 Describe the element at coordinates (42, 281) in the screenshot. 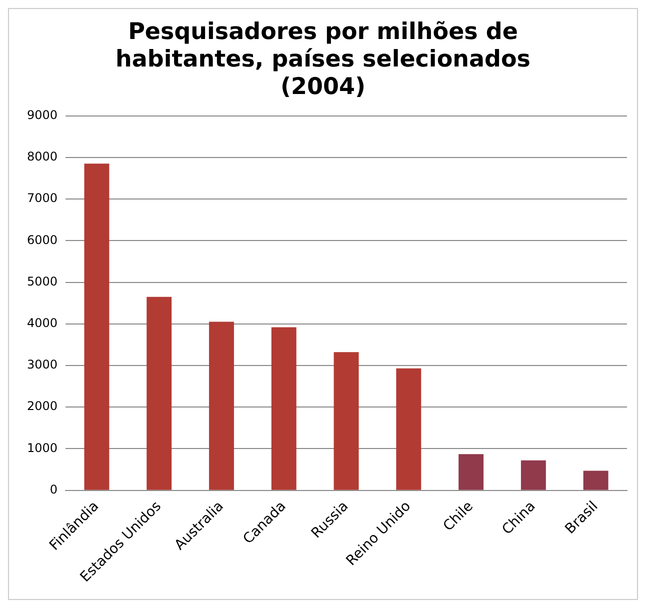

I see `y-tick-label: 5000` at that location.